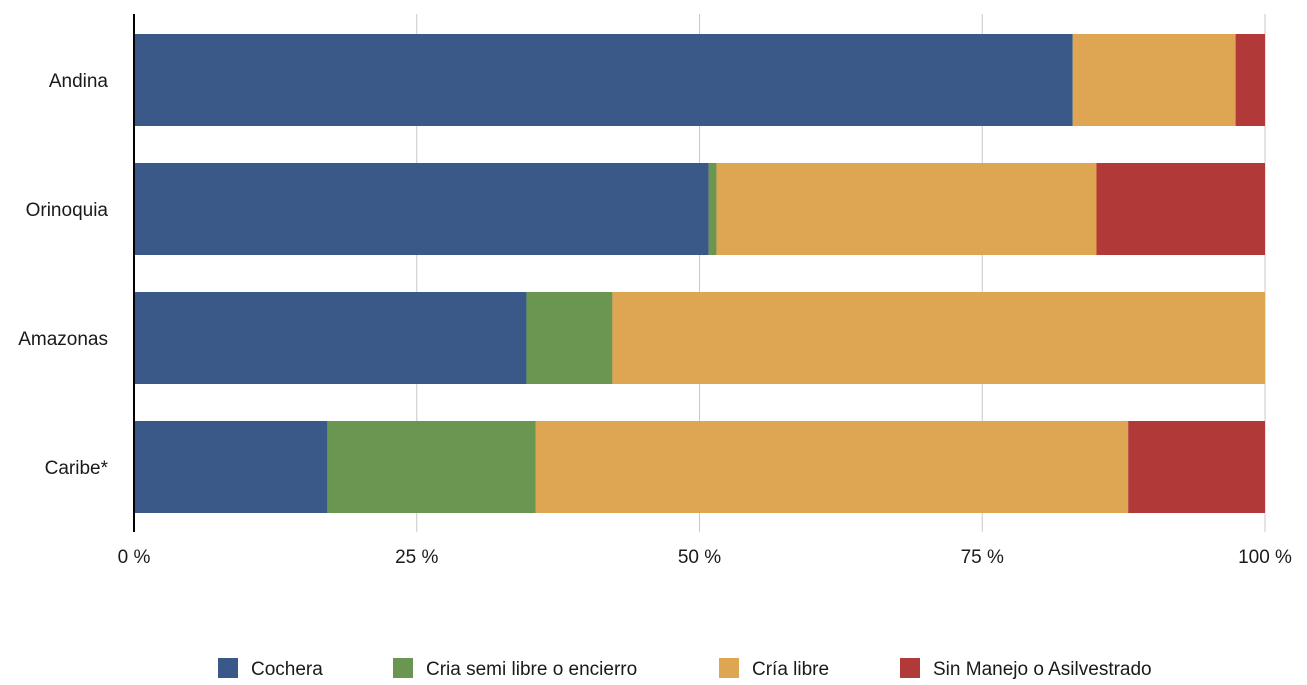 The width and height of the screenshot is (1307, 685). What do you see at coordinates (330, 338) in the screenshot?
I see `bar-amazonas-cochera` at bounding box center [330, 338].